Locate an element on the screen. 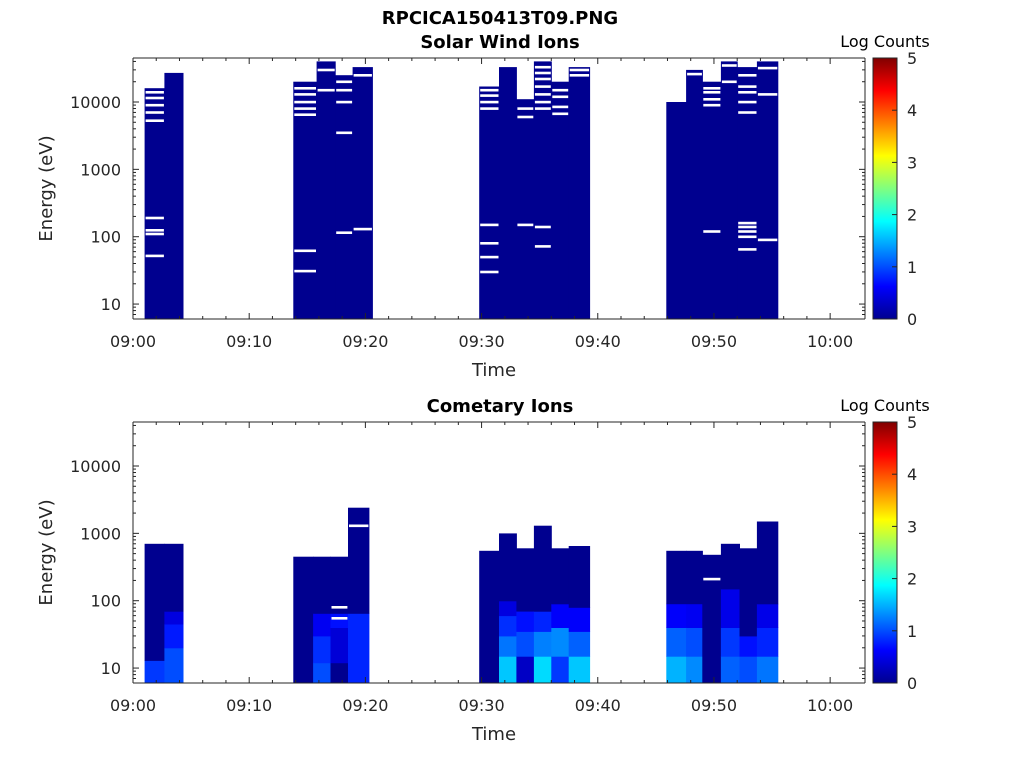  colorbar-title: Log Counts is located at coordinates (885, 41).